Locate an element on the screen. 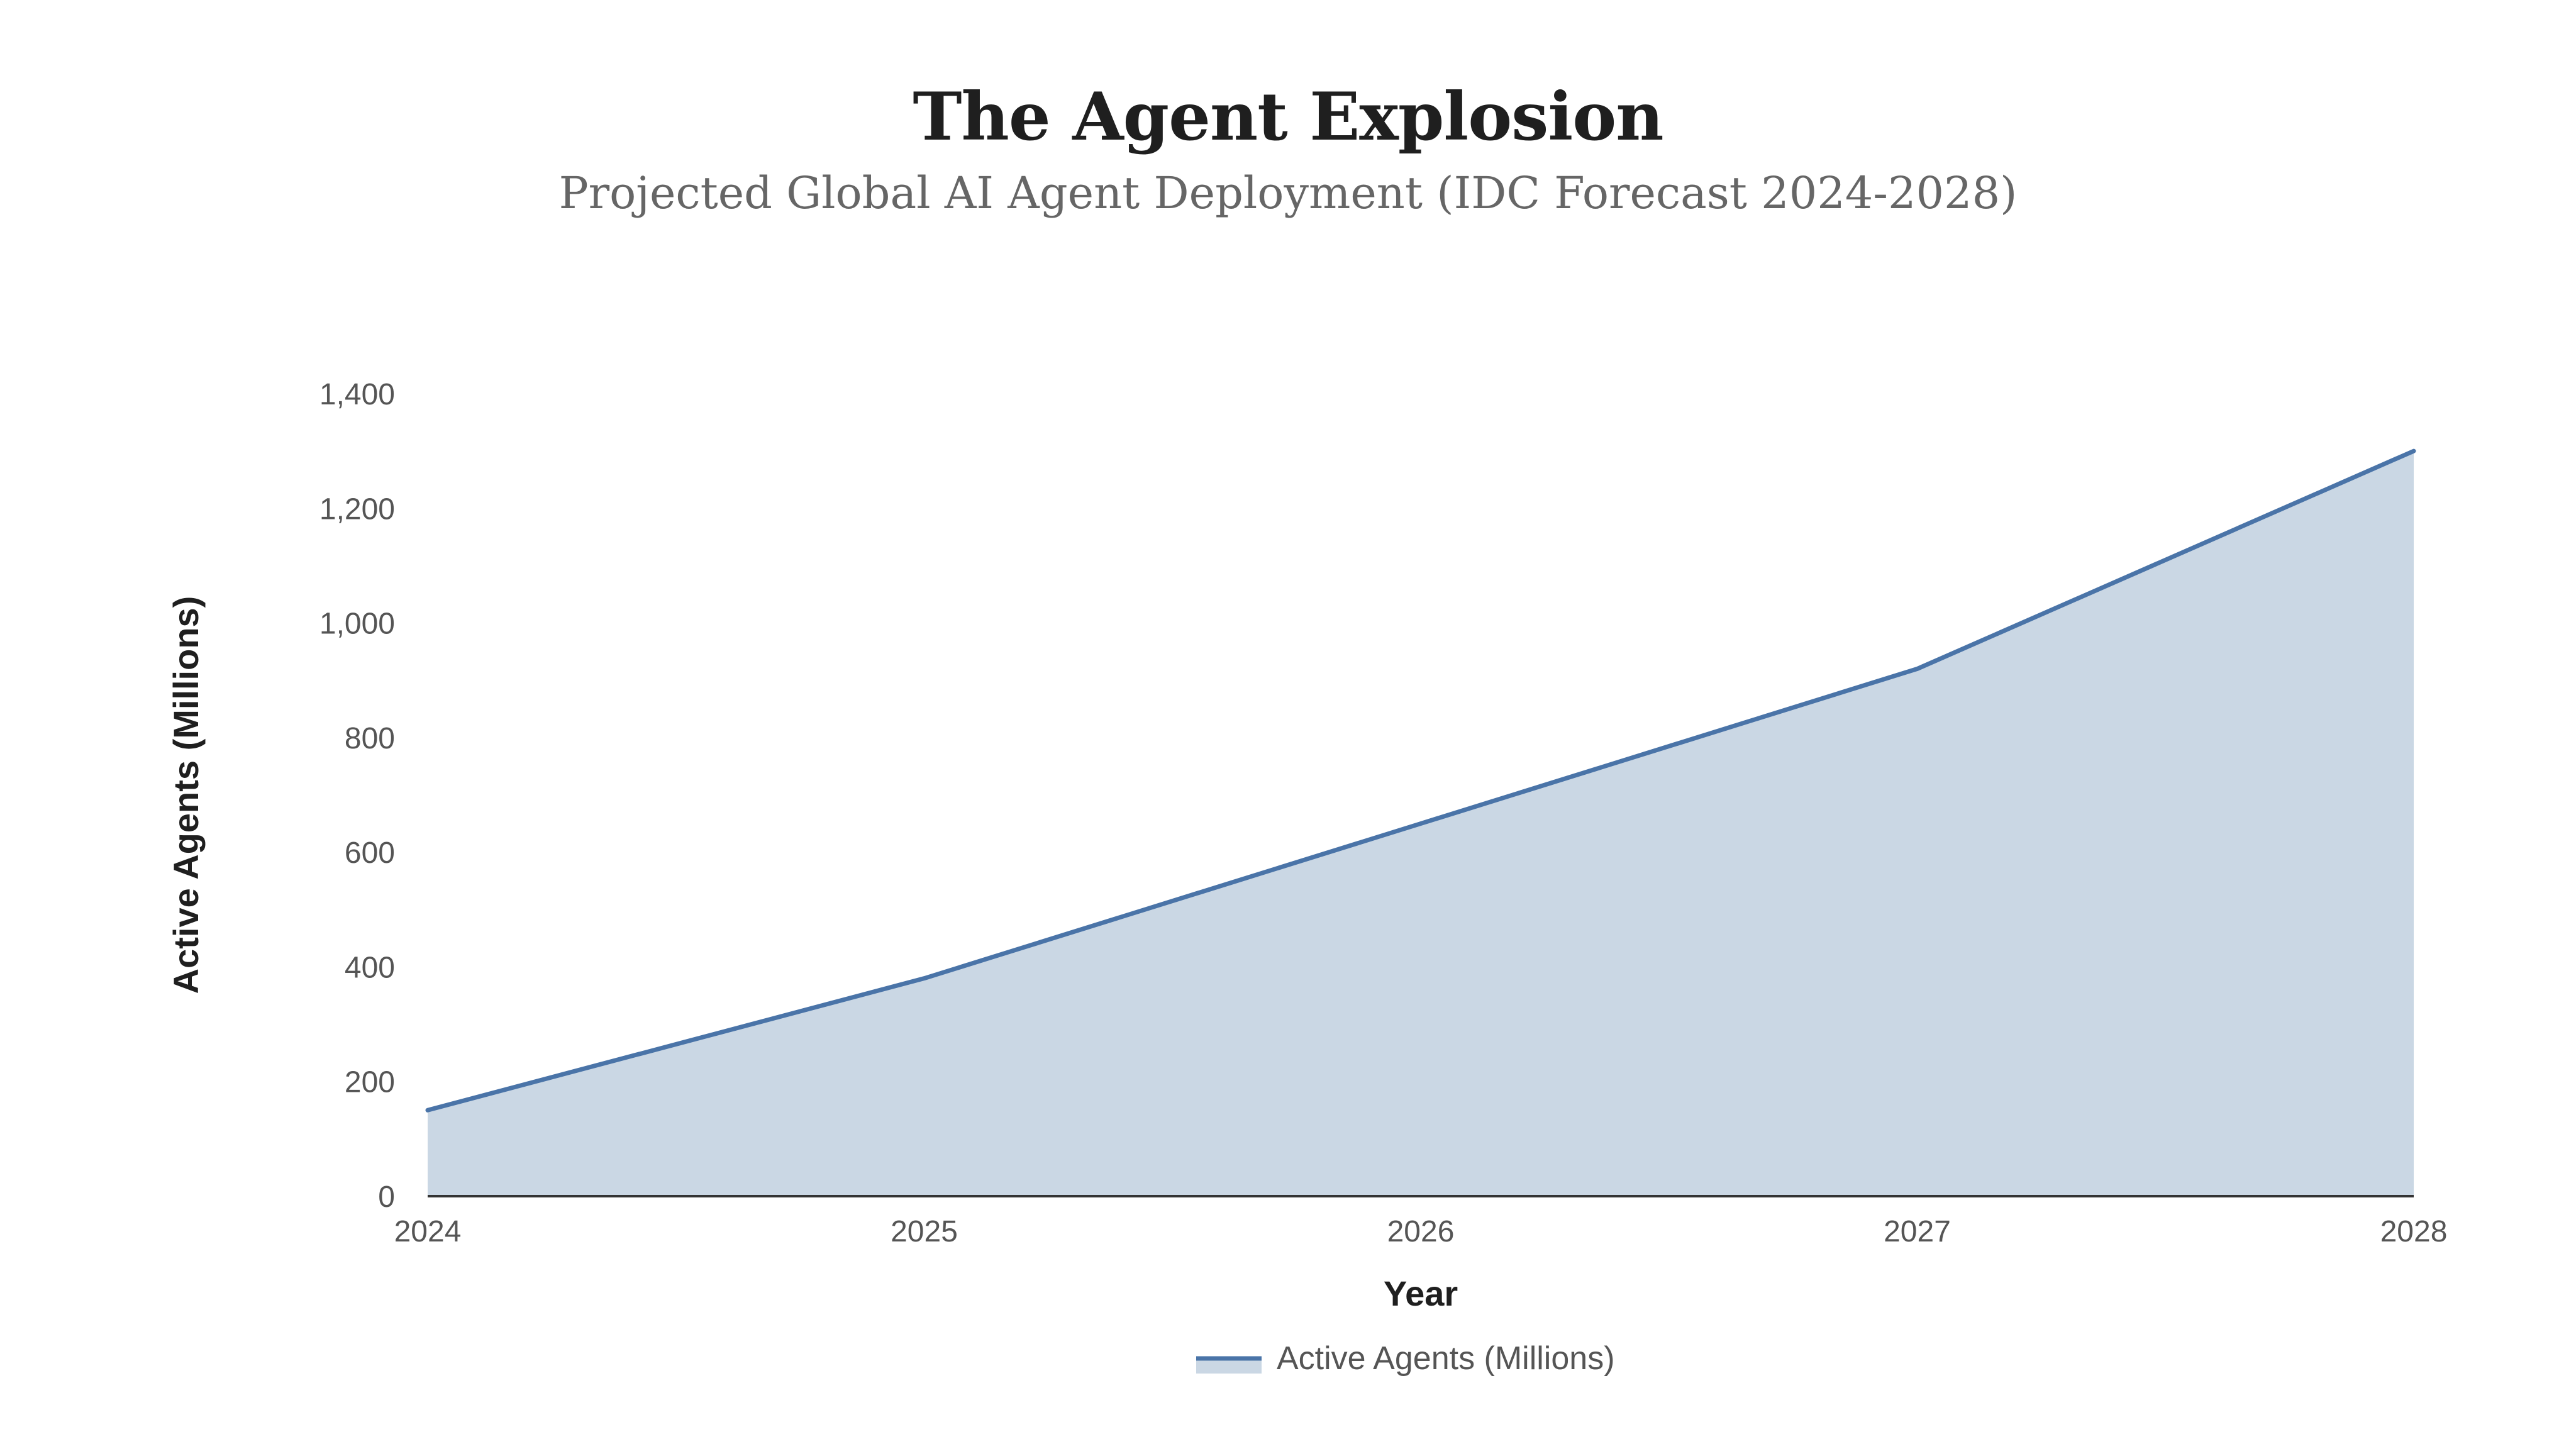 This screenshot has height=1449, width=2576. x-tick-label: 2026 is located at coordinates (1421, 1231).